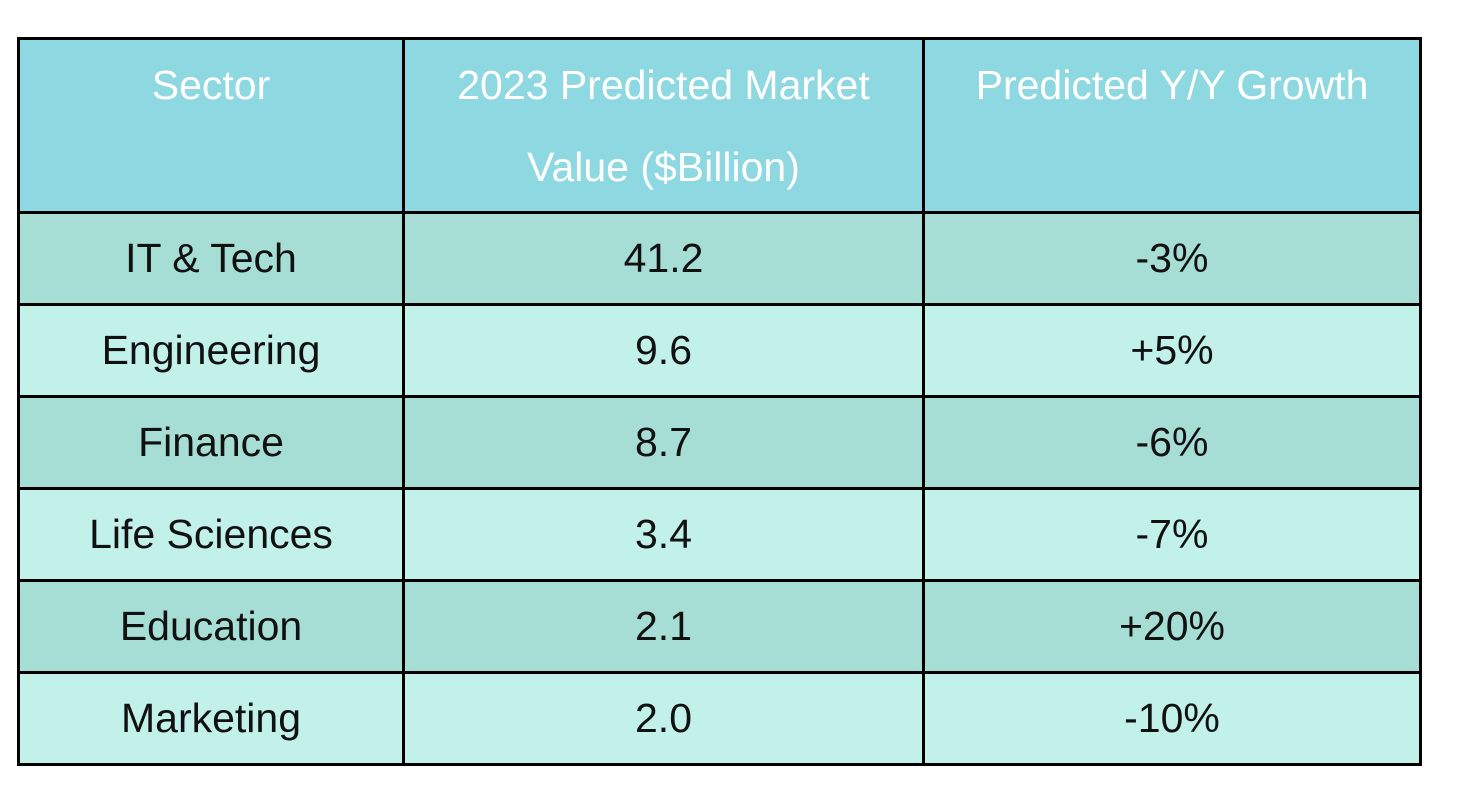 This screenshot has height=792, width=1460. What do you see at coordinates (211, 718) in the screenshot?
I see `cell-sector: Marketing` at bounding box center [211, 718].